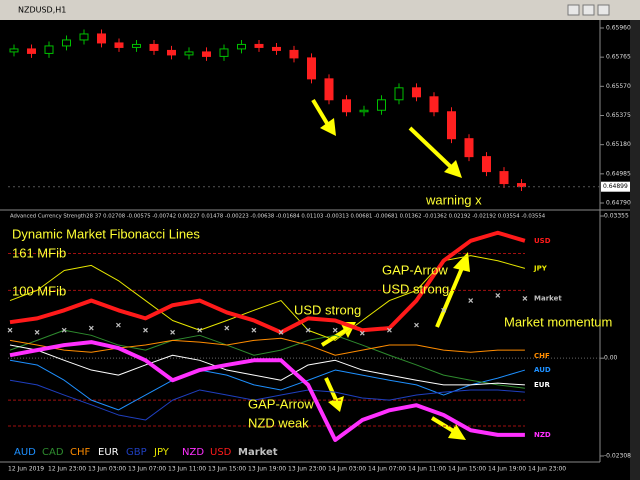  What do you see at coordinates (611, 358) in the screenshot?
I see `y-tick-label: 0.00` at bounding box center [611, 358].